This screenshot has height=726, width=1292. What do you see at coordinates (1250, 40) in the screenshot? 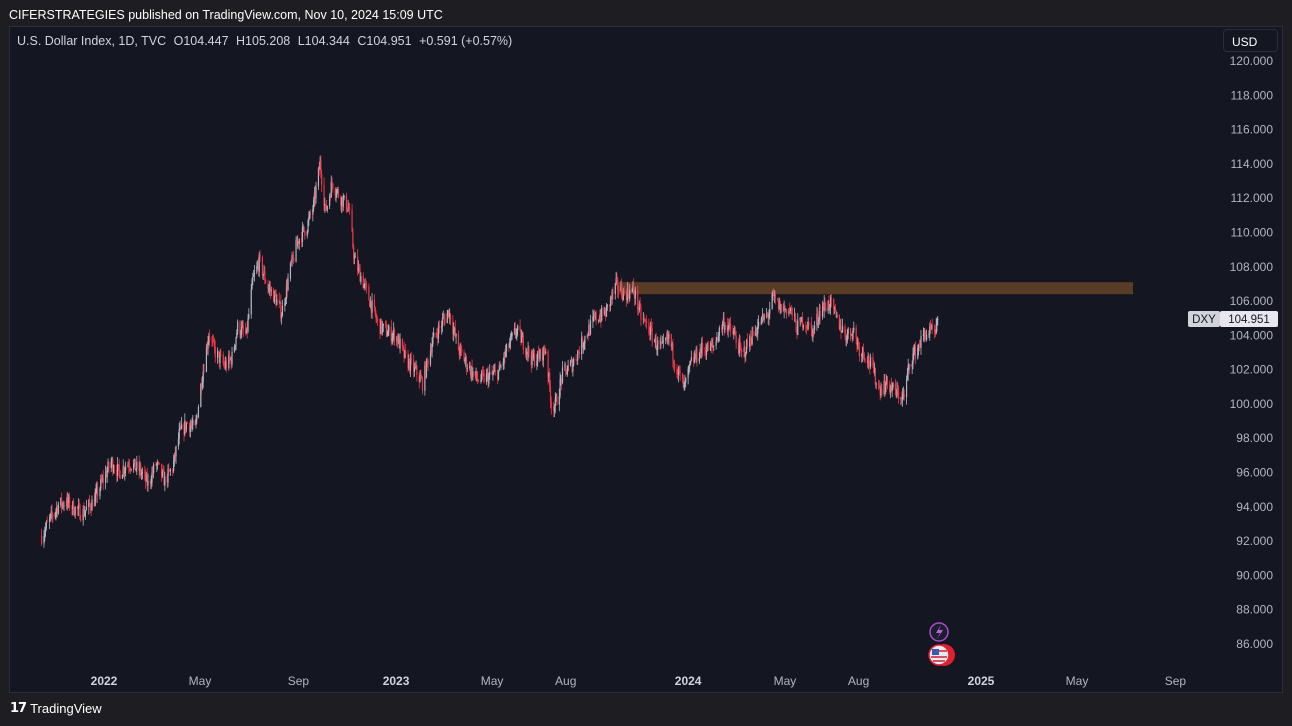
I see `currency-button: USD` at bounding box center [1250, 40].